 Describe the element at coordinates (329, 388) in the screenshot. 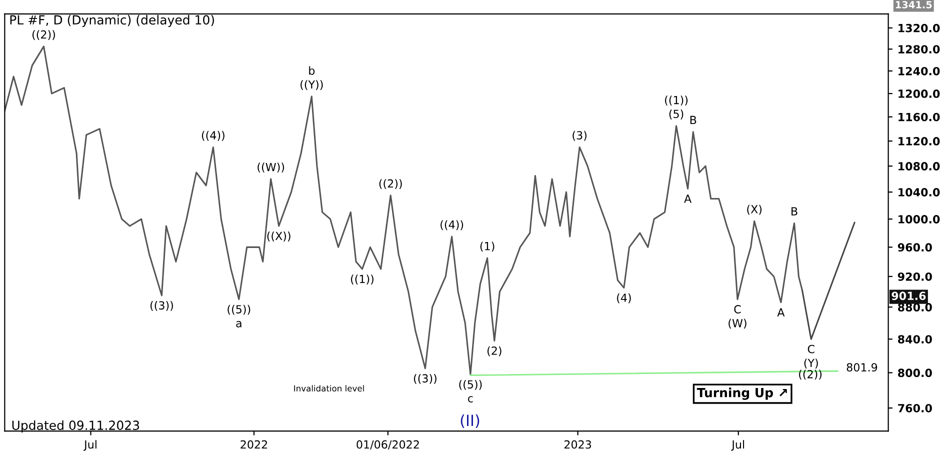

I see `annotation: Invalidation level` at that location.